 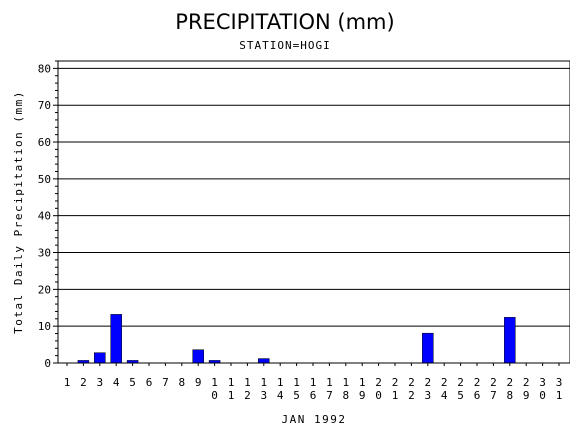 What do you see at coordinates (44, 253) in the screenshot?
I see `y-tick-label: 30` at bounding box center [44, 253].